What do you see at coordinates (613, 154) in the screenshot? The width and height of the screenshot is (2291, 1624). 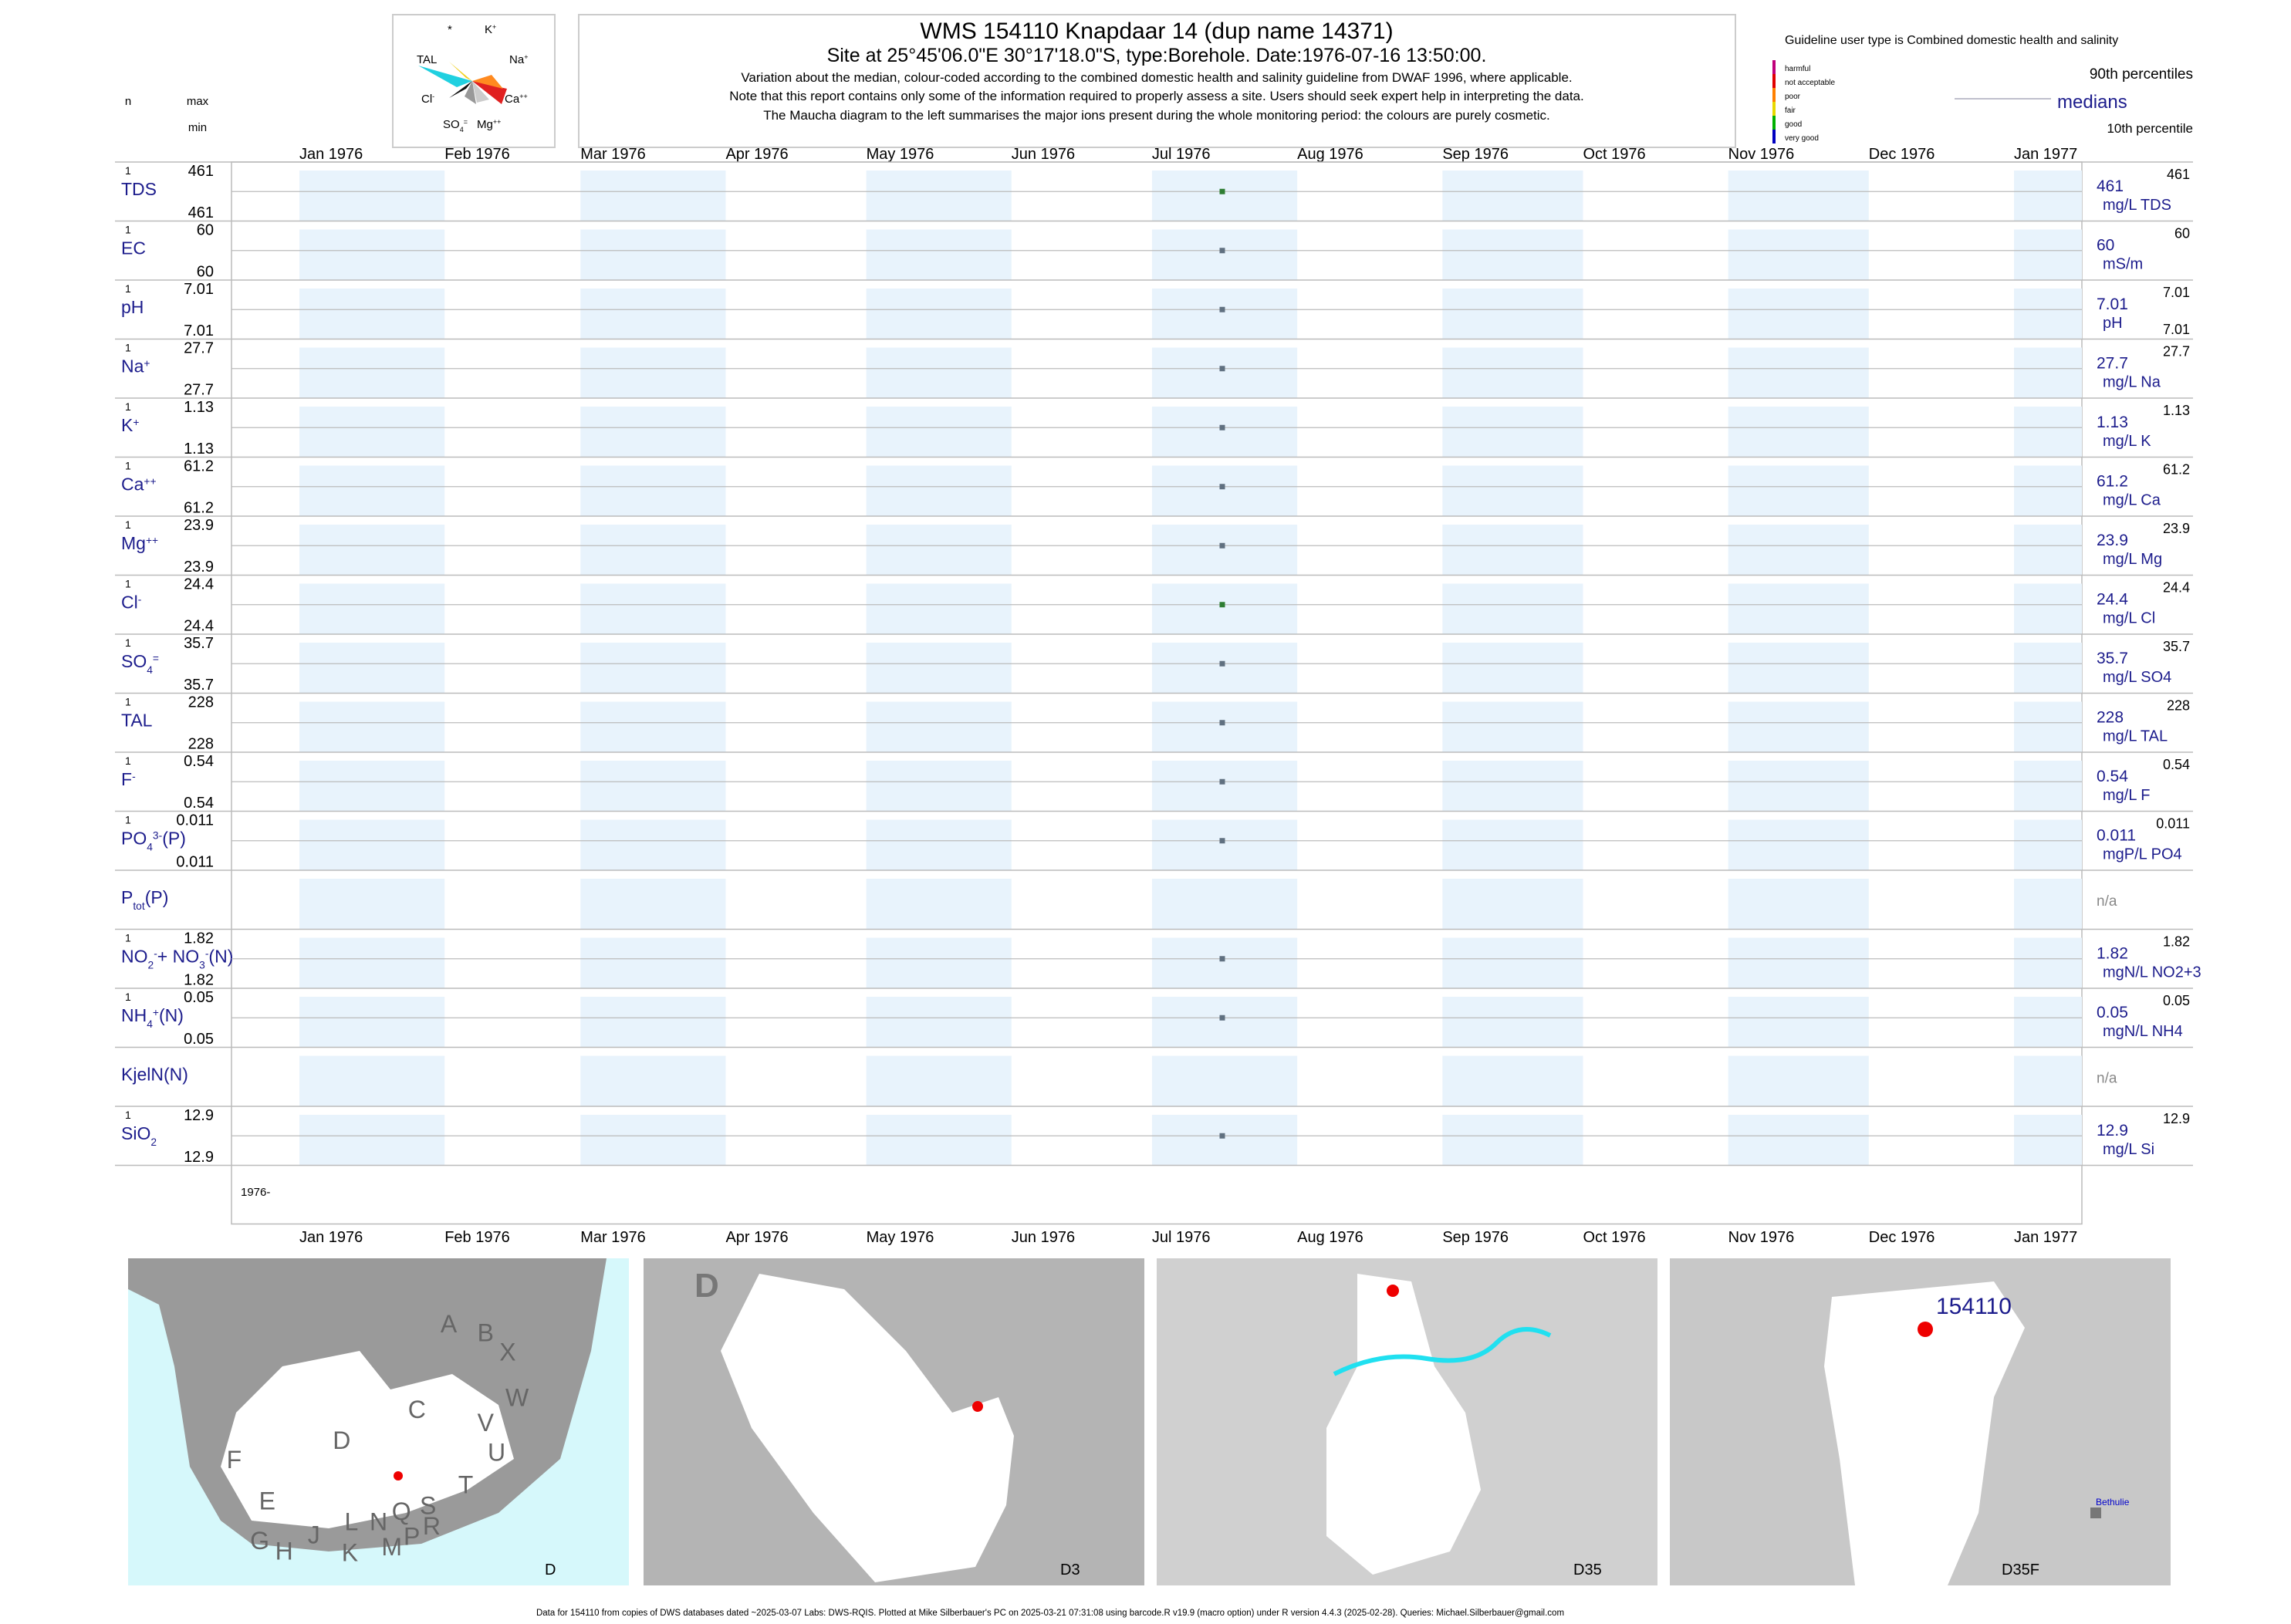 I see `month-label: Mar 1976` at bounding box center [613, 154].